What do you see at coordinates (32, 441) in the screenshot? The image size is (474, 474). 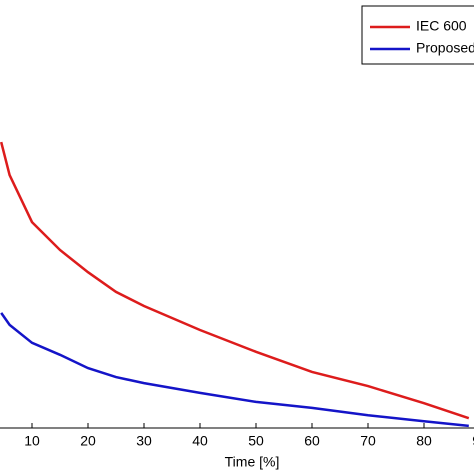 I see `x-tick-label: 10` at bounding box center [32, 441].